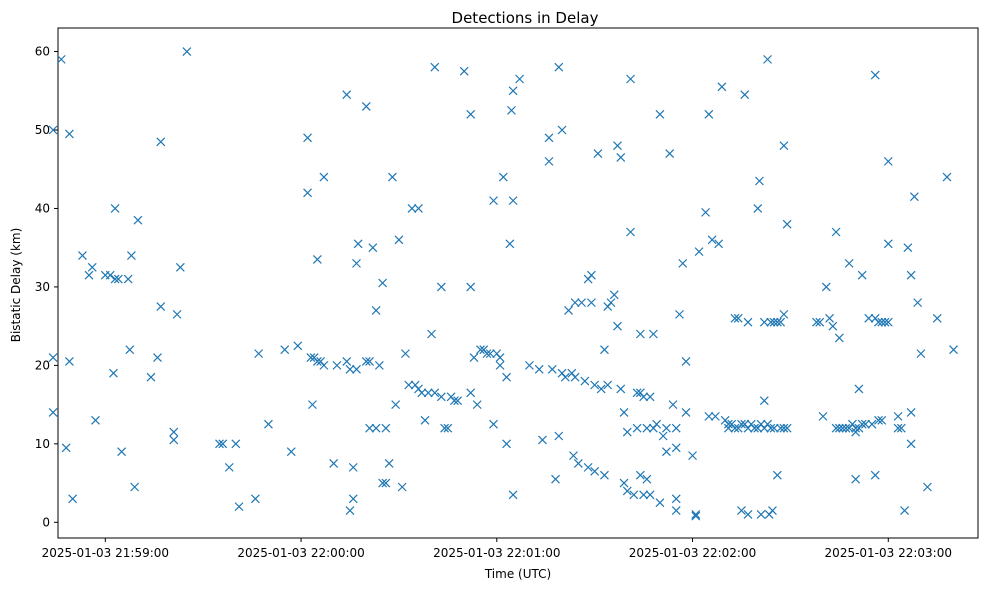 This screenshot has width=989, height=590. I want to click on y-tick-label: 20, so click(42, 365).